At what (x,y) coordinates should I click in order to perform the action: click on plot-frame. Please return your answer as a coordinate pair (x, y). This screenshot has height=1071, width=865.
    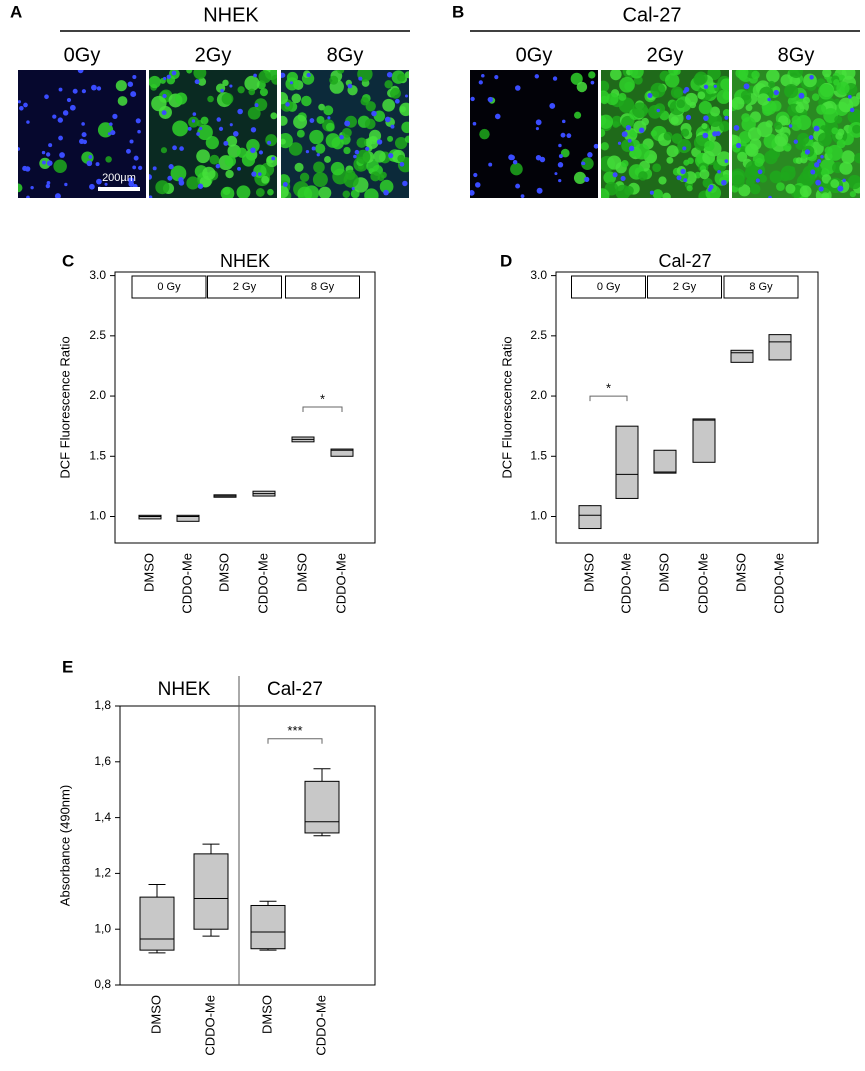
    Looking at the image, I should click on (687, 407).